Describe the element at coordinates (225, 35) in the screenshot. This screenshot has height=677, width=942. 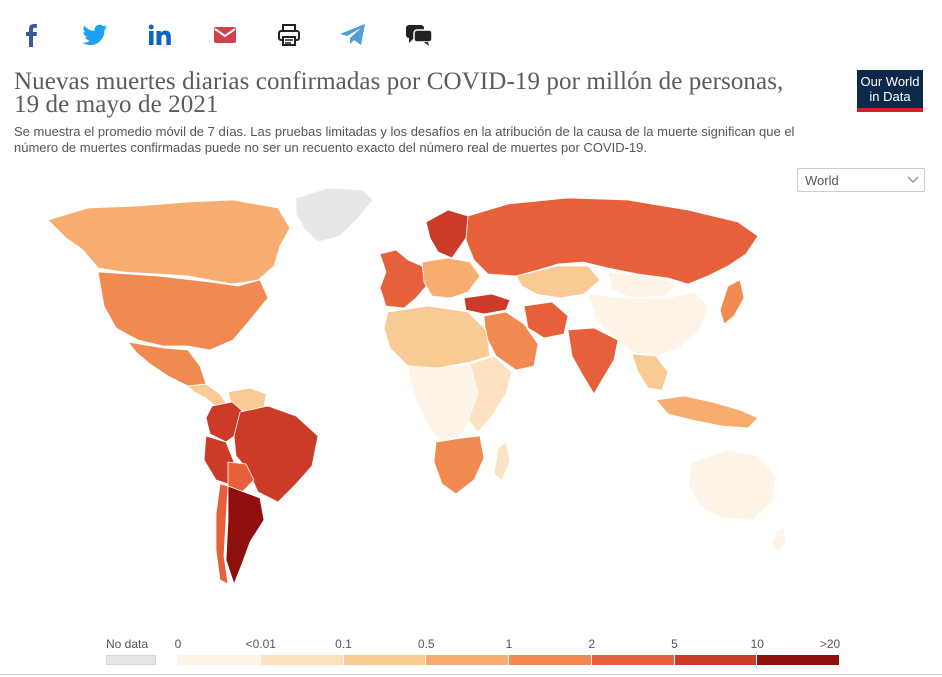
I see `email-icon` at that location.